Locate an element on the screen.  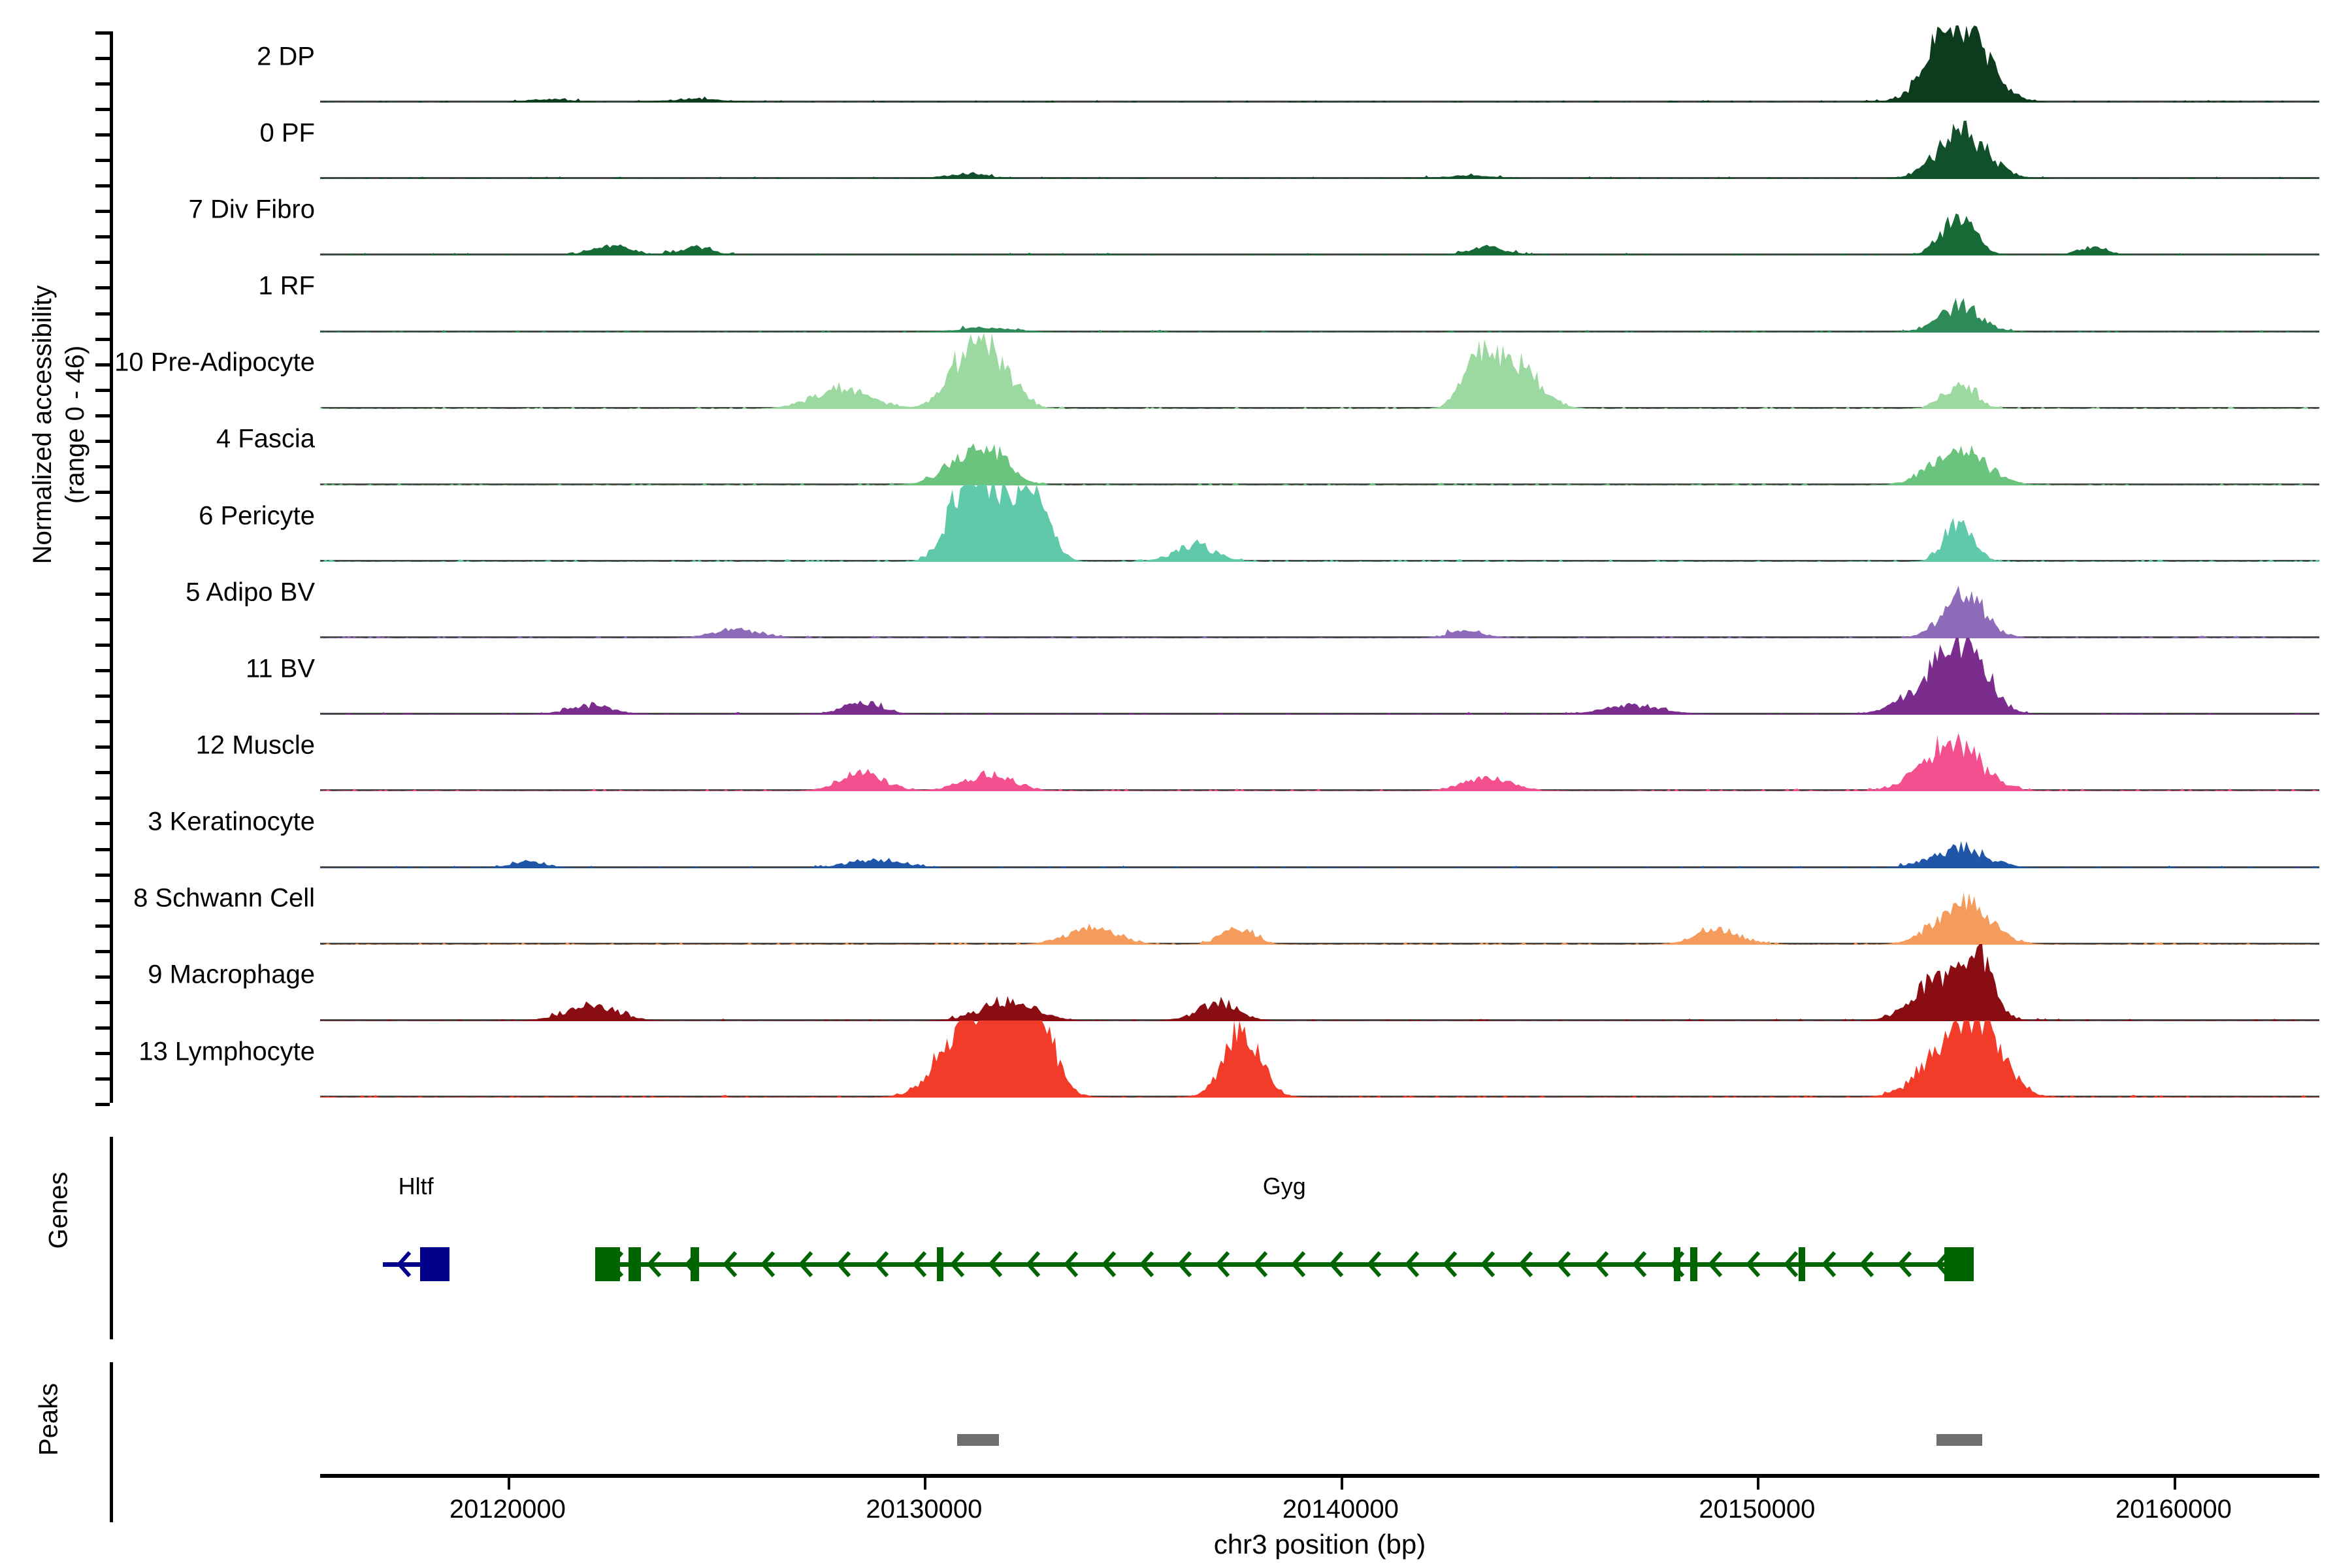
peaks-axis-line is located at coordinates (111, 1442).